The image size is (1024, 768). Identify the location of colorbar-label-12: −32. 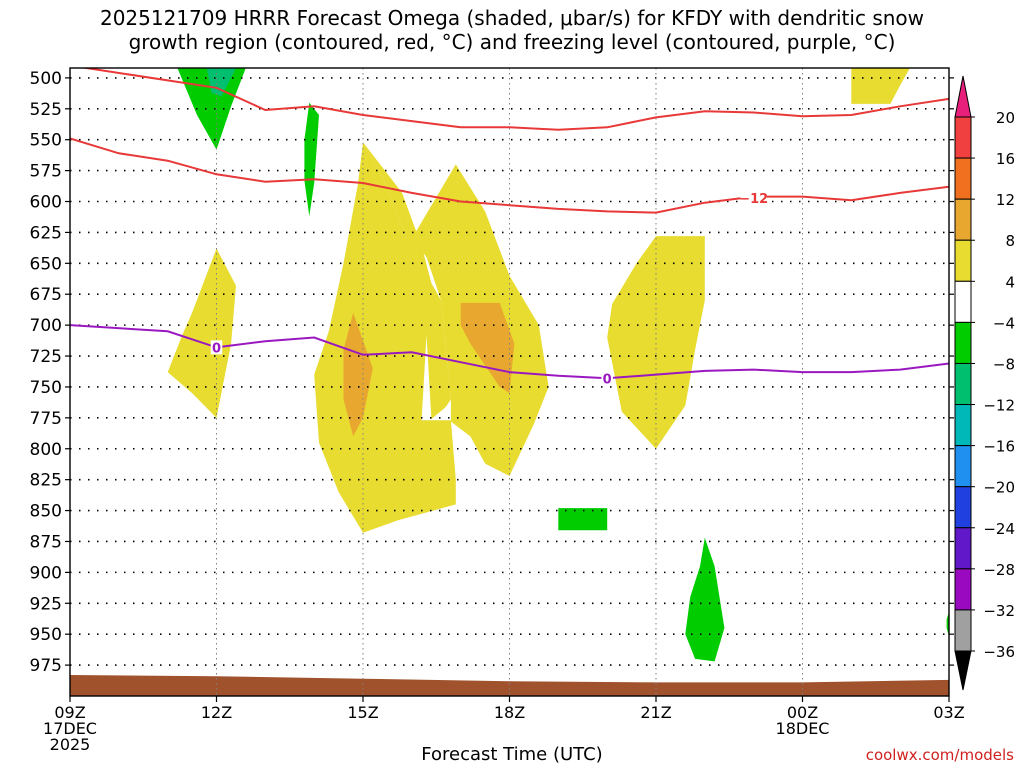
(999, 611).